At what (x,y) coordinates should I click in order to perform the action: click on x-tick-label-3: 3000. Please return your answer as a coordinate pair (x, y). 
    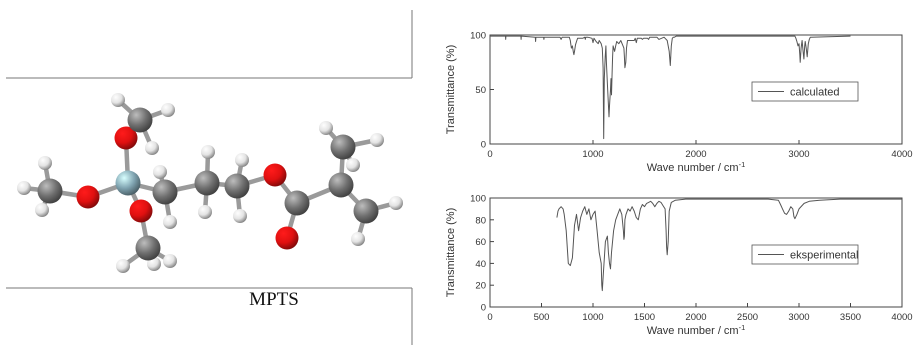
    Looking at the image, I should click on (798, 154).